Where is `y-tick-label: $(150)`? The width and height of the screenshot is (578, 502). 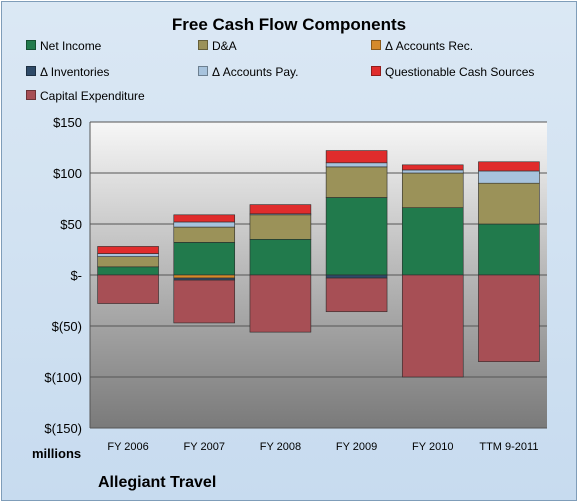
y-tick-label: $(150) is located at coordinates (63, 428).